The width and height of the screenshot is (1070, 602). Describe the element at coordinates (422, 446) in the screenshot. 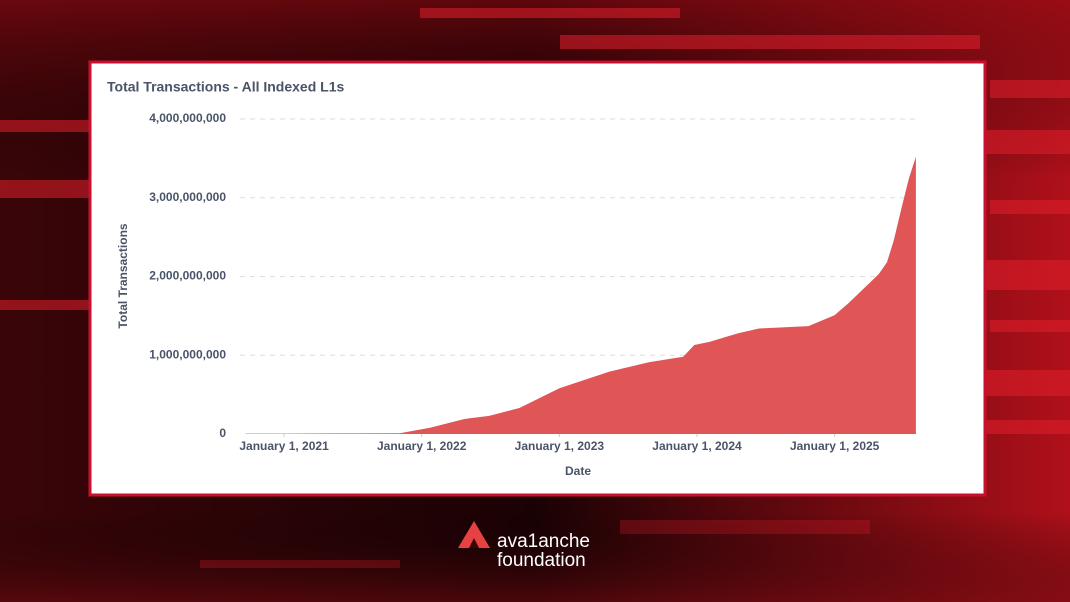

I see `x-tick-label: January 1, 2022` at that location.